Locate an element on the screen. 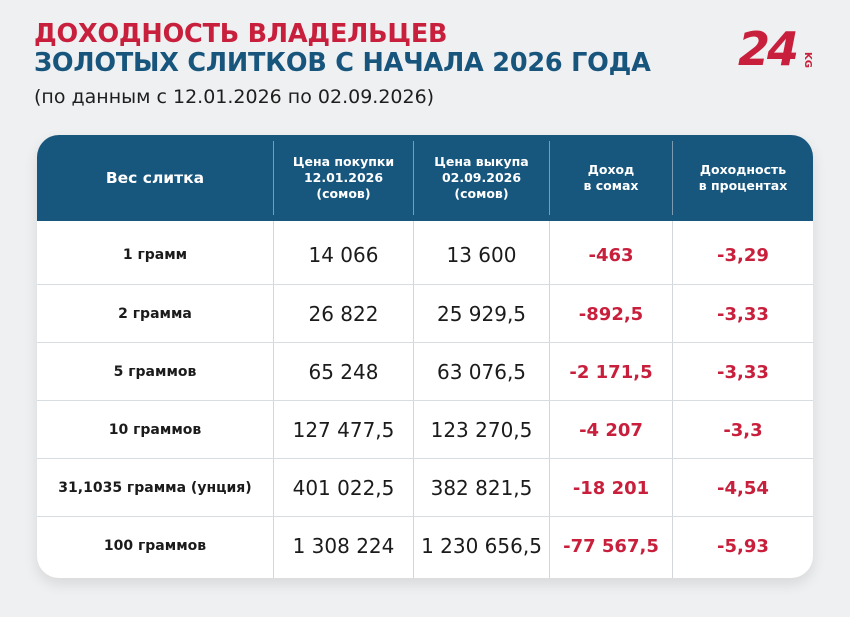 The width and height of the screenshot is (850, 617). title-line-1: ДОХОДНОСТЬ ВЛАДЕЛЬЦЕВ is located at coordinates (241, 34).